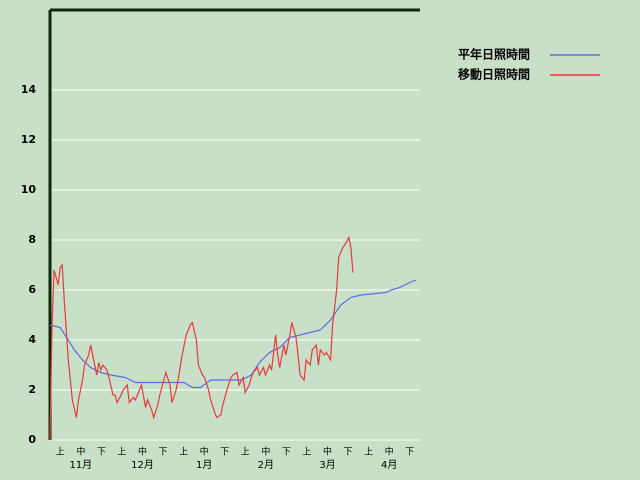  Describe the element at coordinates (32, 289) in the screenshot. I see `y-tick-label: 6` at that location.